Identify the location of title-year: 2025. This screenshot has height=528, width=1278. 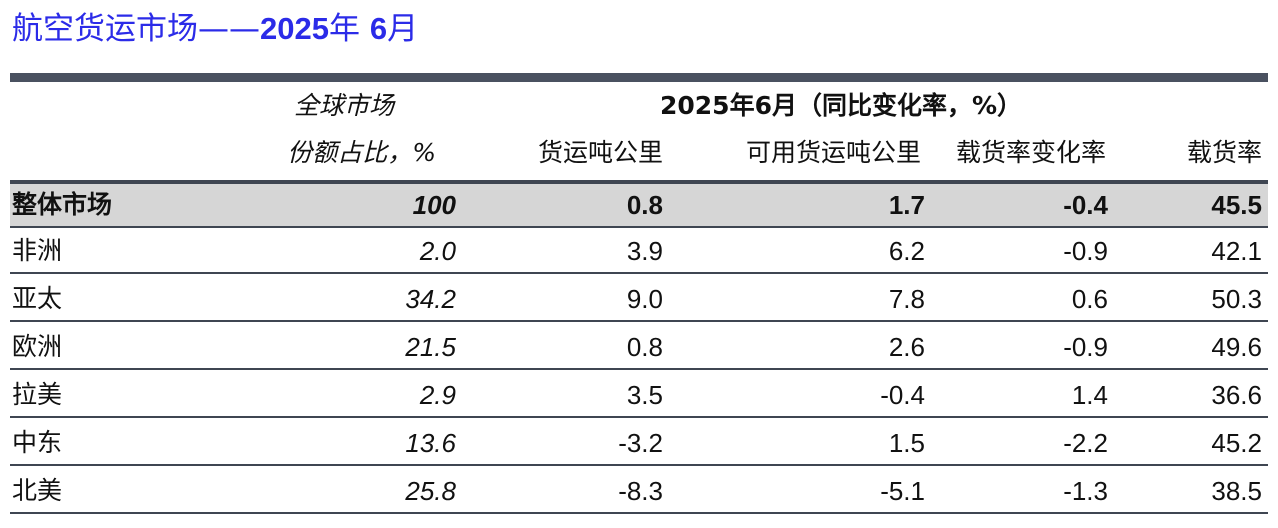
(294, 28).